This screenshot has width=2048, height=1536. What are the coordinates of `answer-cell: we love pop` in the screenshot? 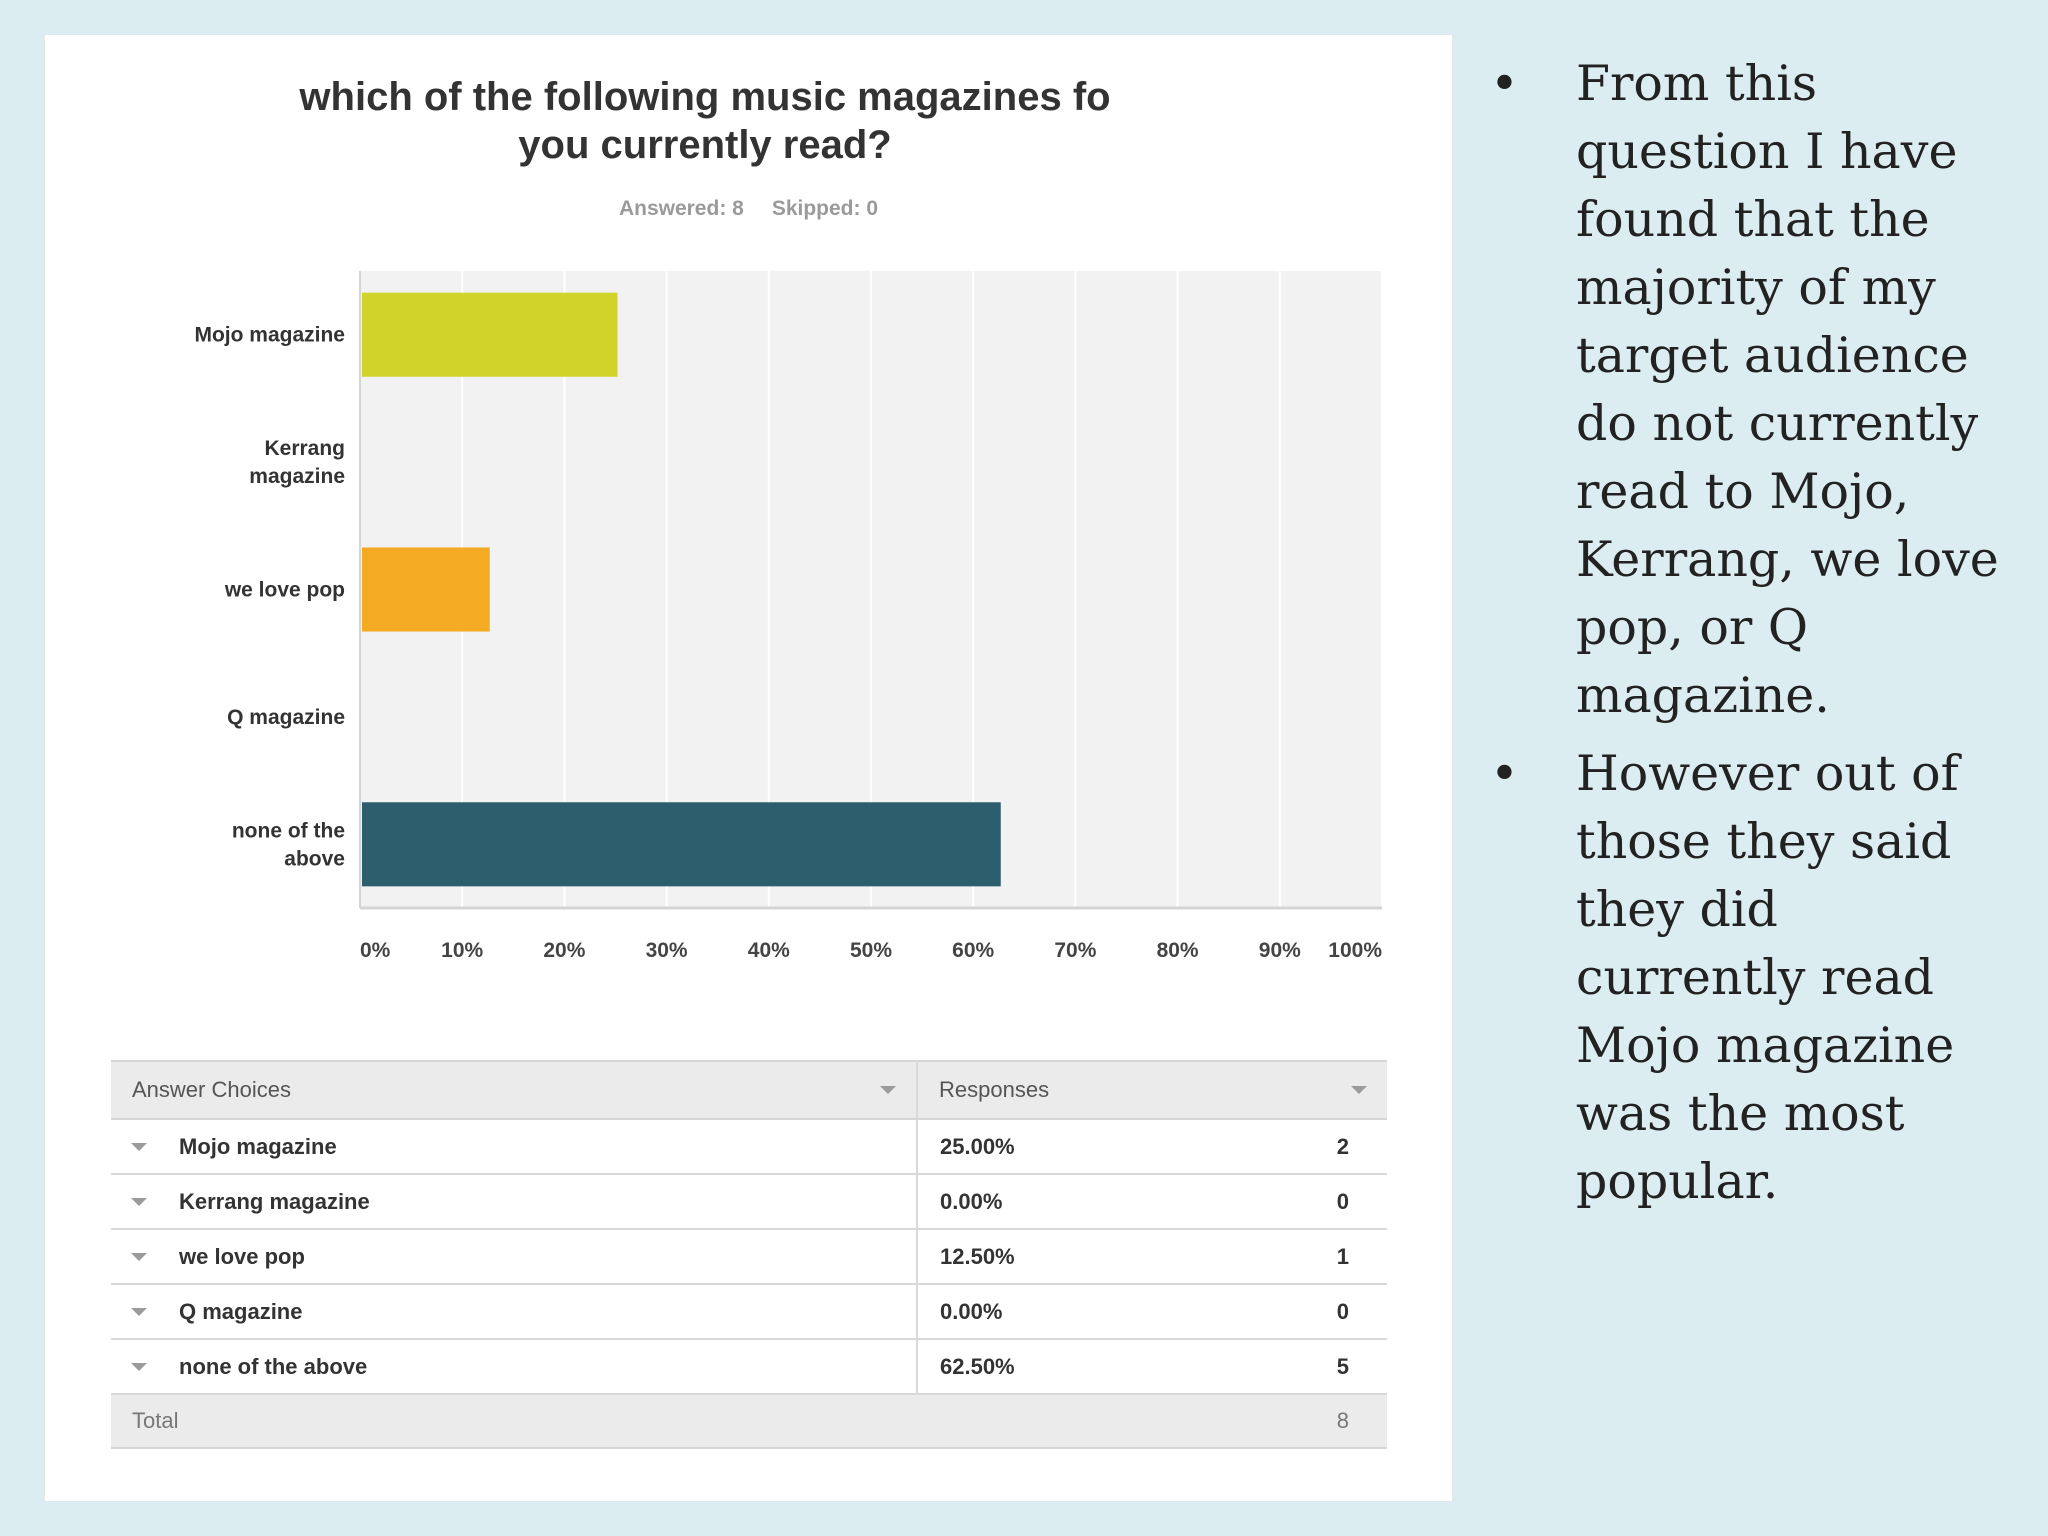 It's located at (514, 1257).